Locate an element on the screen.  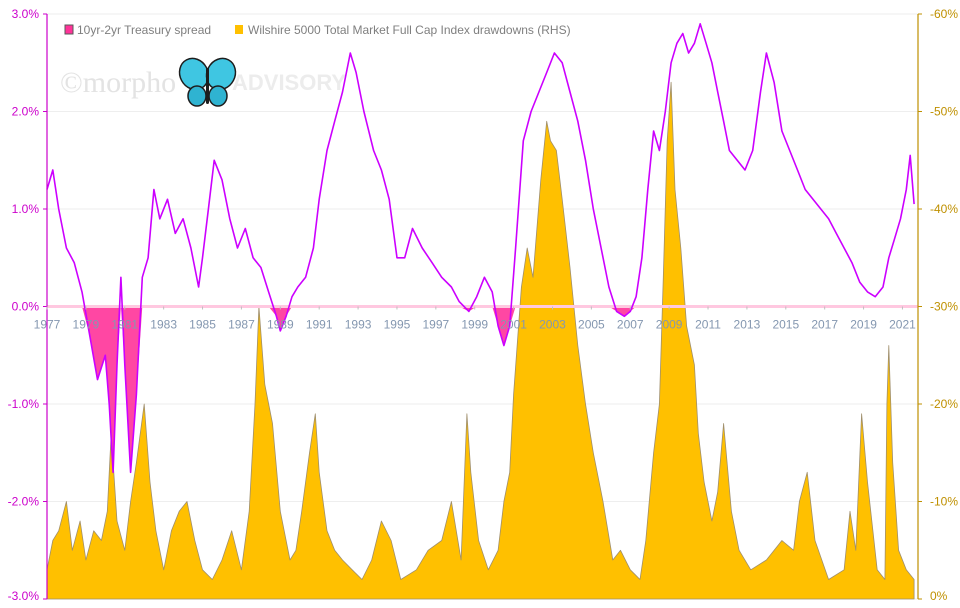
right-tick-label: -30% is located at coordinates (944, 307).